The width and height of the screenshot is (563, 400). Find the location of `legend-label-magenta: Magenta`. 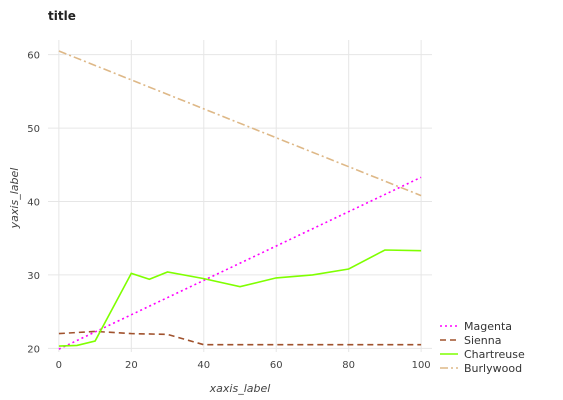

legend-label-magenta: Magenta is located at coordinates (488, 326).